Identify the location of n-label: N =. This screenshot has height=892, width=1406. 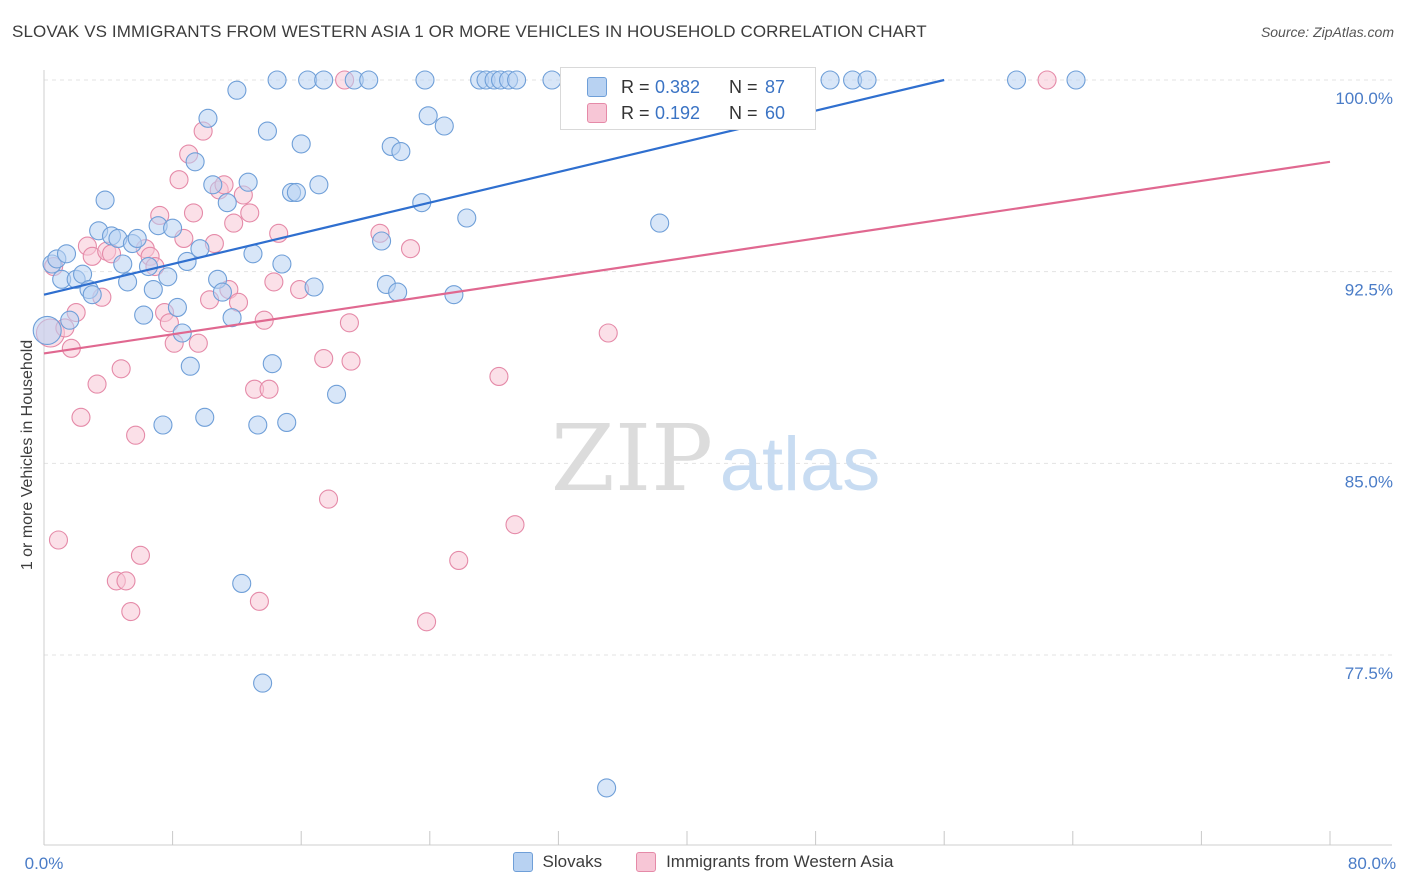
(743, 112).